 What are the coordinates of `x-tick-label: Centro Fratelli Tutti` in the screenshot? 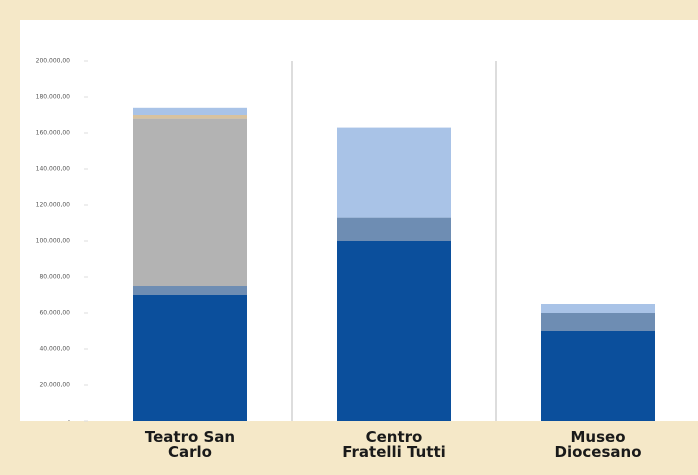 It's located at (394, 444).